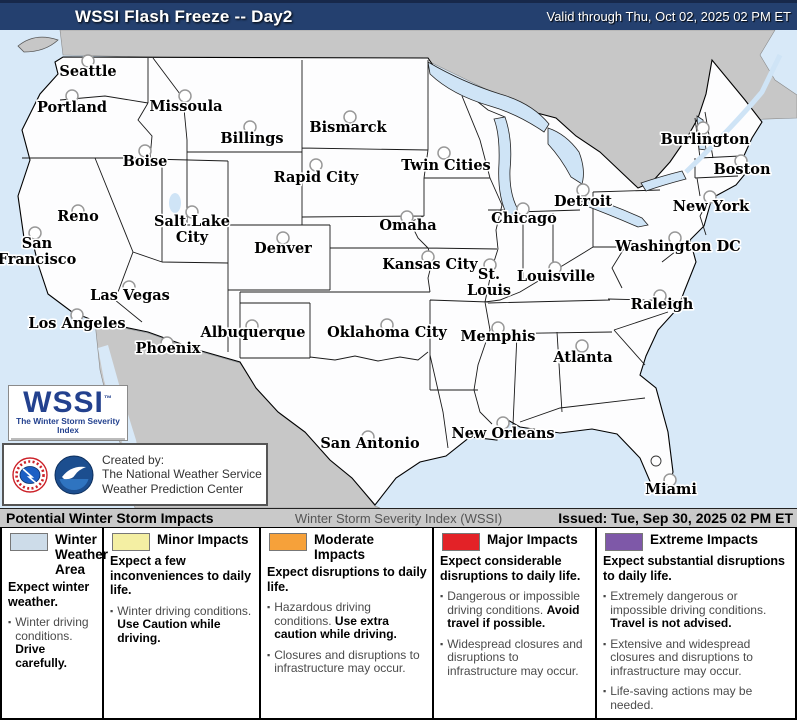 The width and height of the screenshot is (797, 720). What do you see at coordinates (669, 16) in the screenshot?
I see `valid-through-text: Valid through Thu, Oct 02, 2025 02 PM ET` at bounding box center [669, 16].